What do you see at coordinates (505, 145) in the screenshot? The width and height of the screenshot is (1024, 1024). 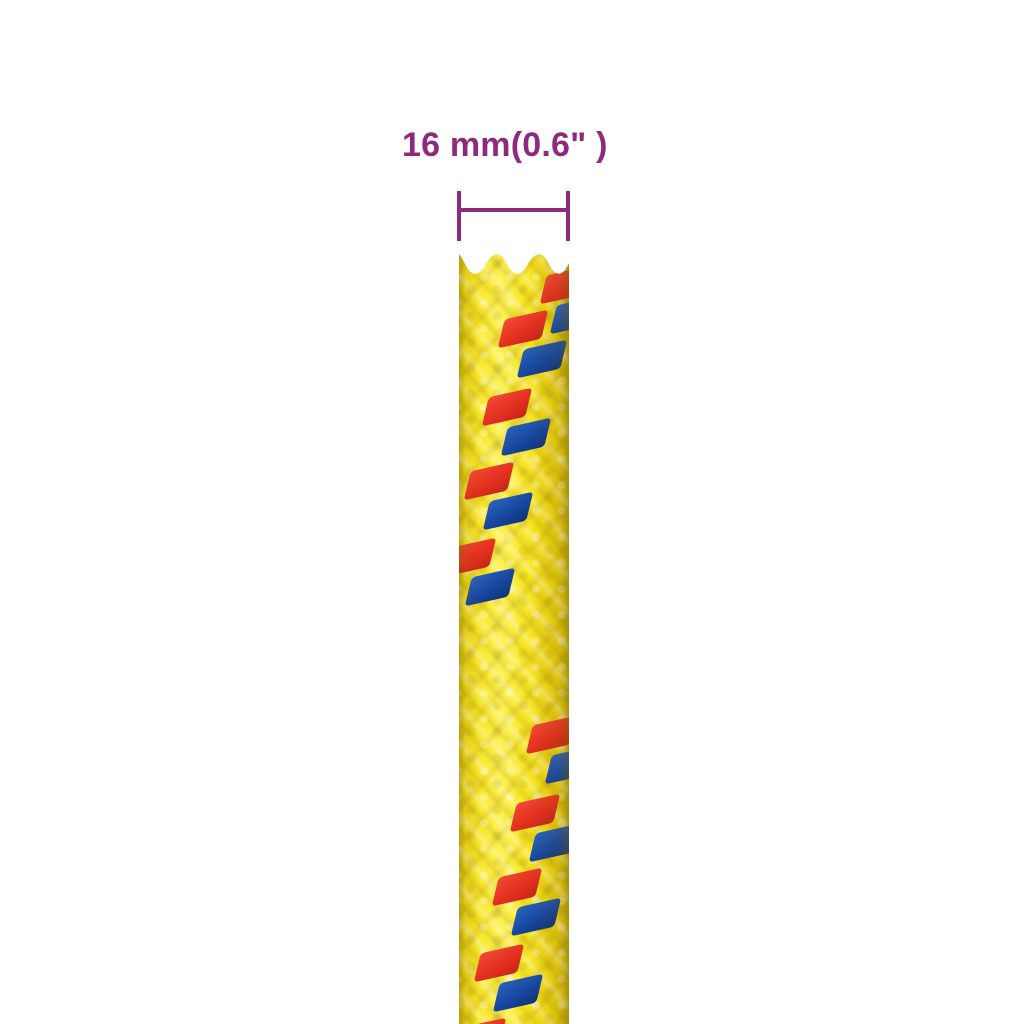 I see `dimension-label: 16 mm(0.6" )` at bounding box center [505, 145].